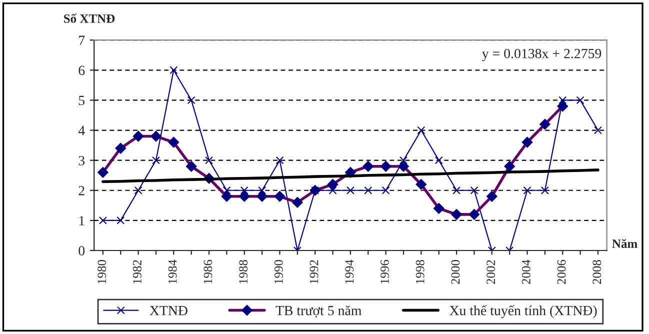 This screenshot has height=334, width=649. What do you see at coordinates (314, 272) in the screenshot?
I see `x-tick-label: 1992` at bounding box center [314, 272].